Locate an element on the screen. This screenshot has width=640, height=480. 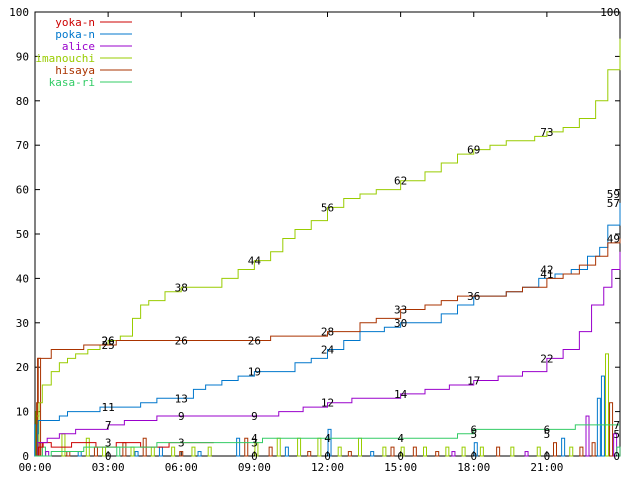
data-label: 59 is located at coordinates (613, 194).